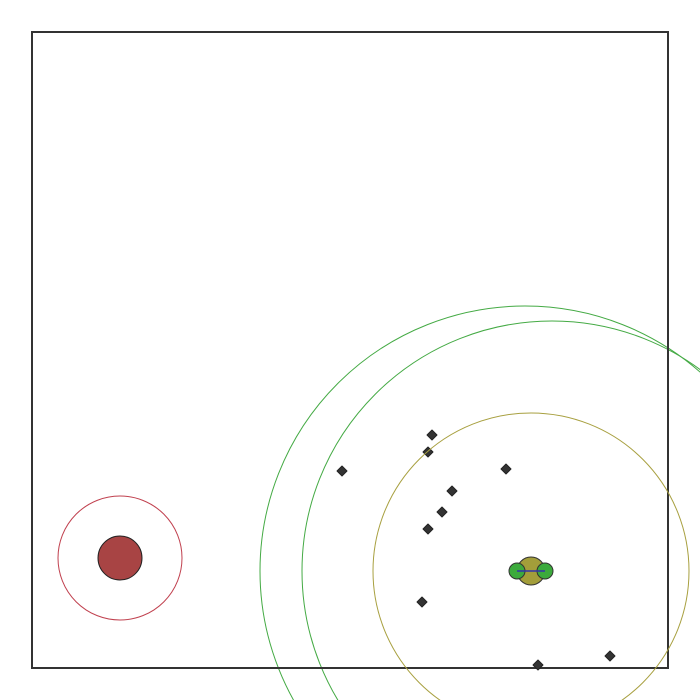  I want to click on red-circle-icon, so click(120, 558).